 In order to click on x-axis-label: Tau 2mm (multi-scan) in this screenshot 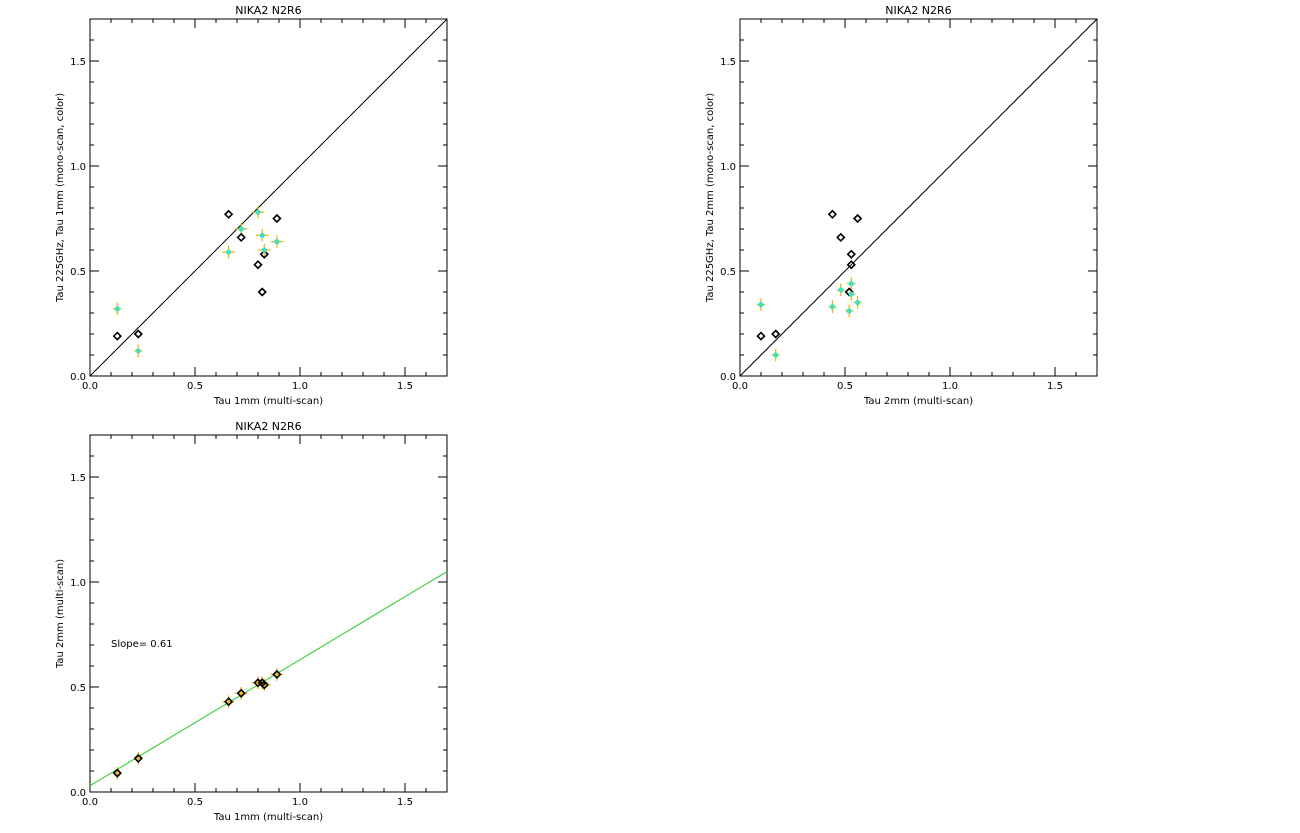, I will do `click(918, 401)`.